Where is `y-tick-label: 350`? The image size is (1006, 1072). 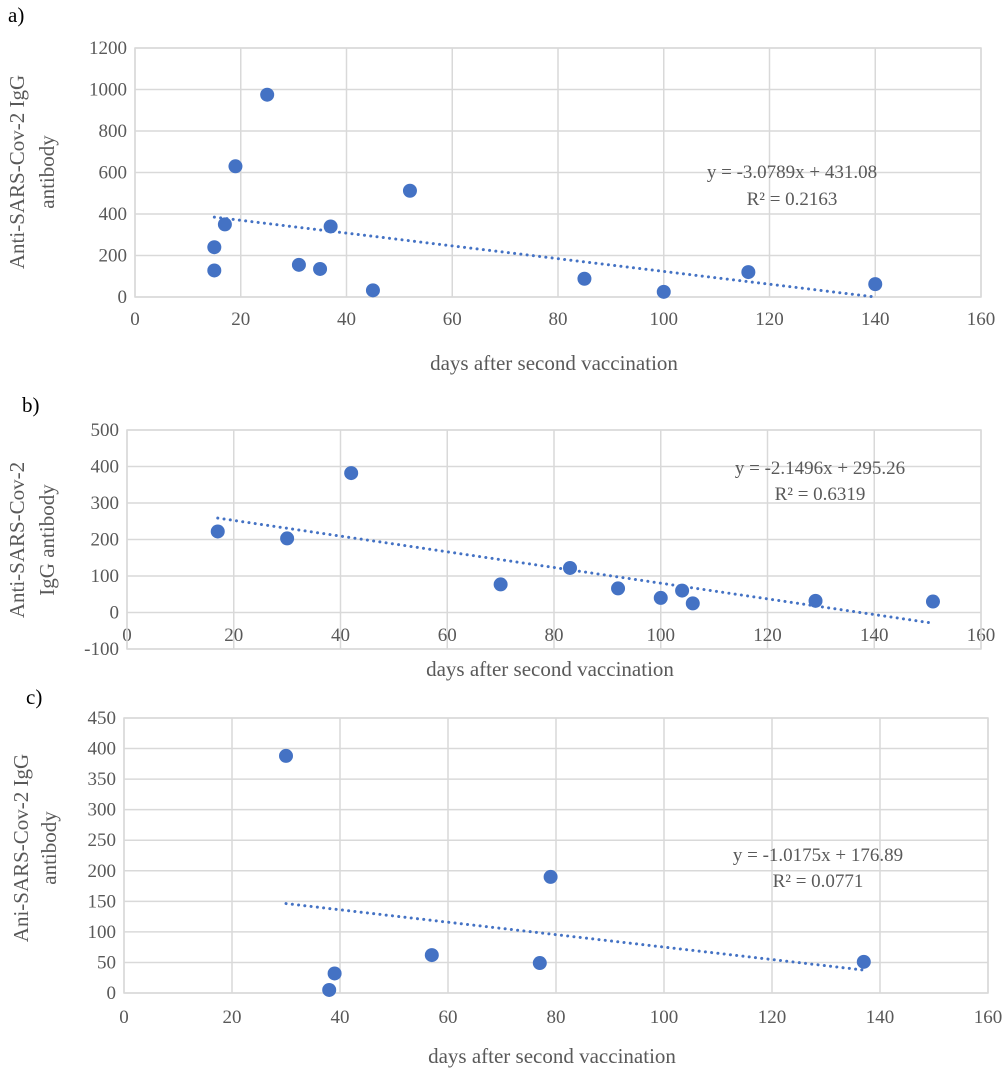 y-tick-label: 350 is located at coordinates (102, 779).